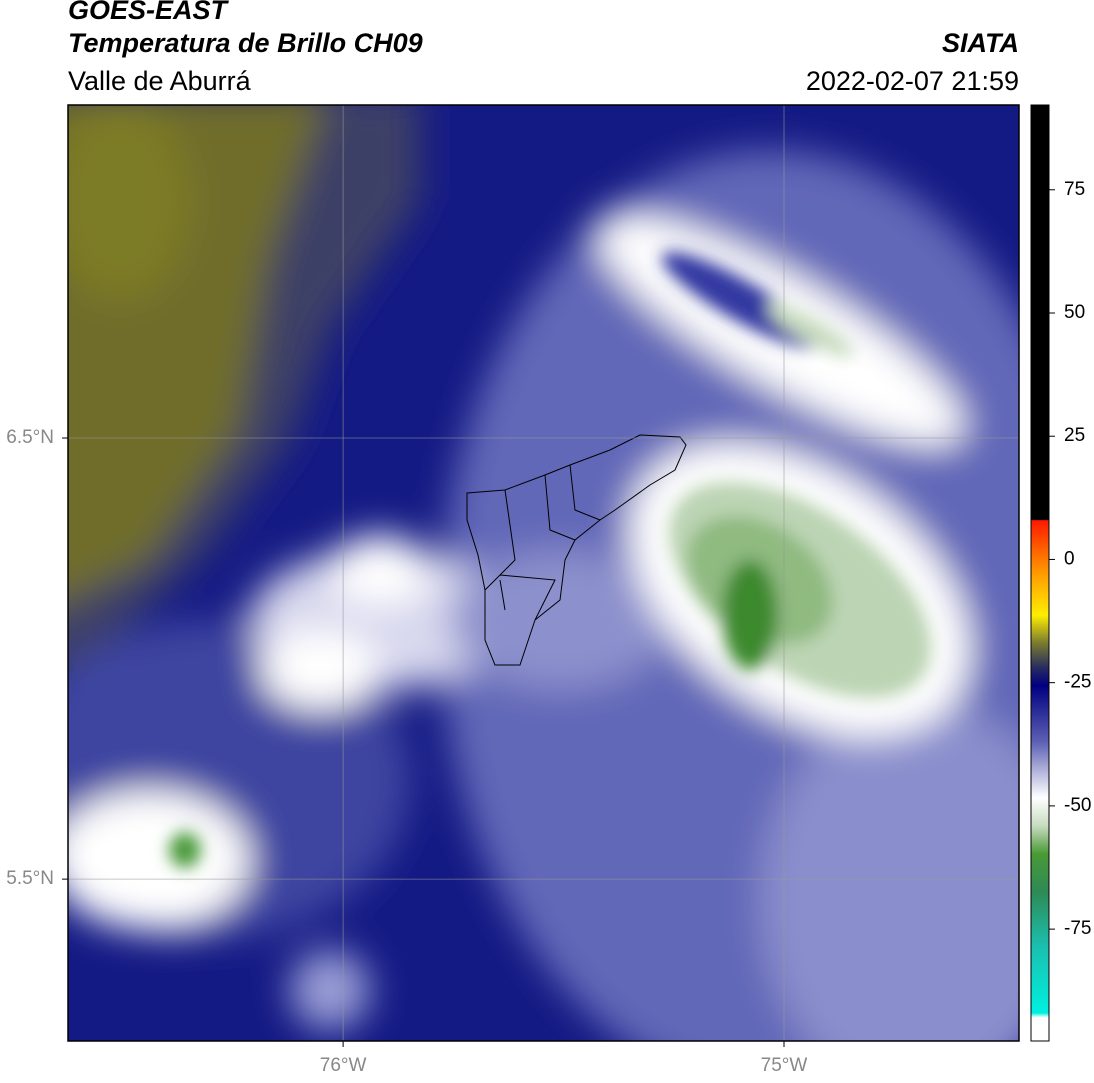  Describe the element at coordinates (1074, 189) in the screenshot. I see `colorbar-tick-label: 75` at that location.